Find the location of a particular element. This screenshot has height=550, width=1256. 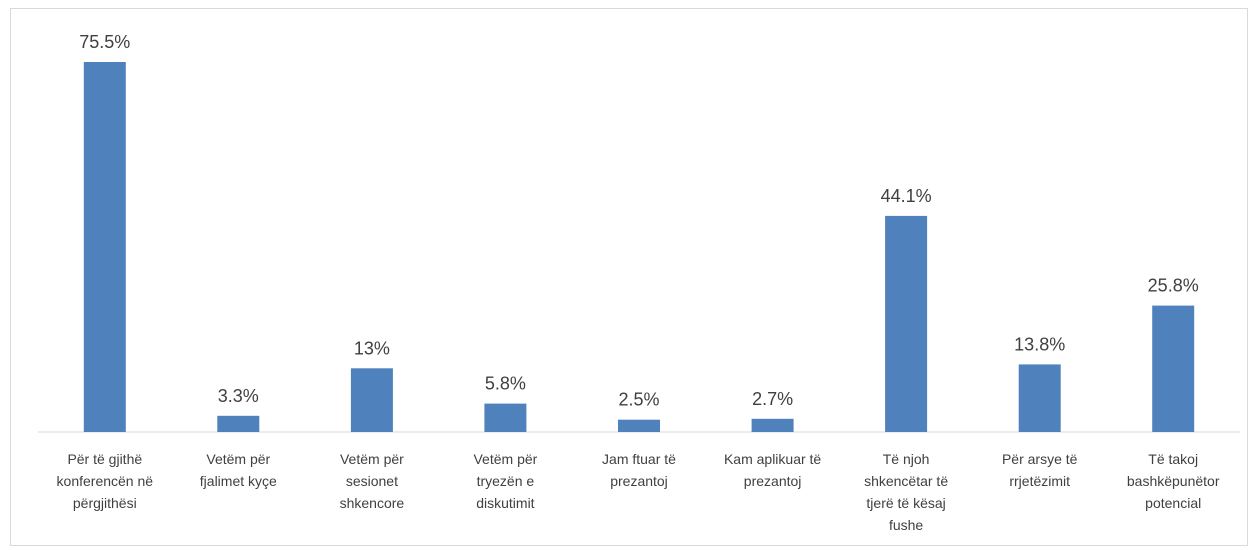

category-label-5: Jam ftuar të prezantoj is located at coordinates (639, 470).